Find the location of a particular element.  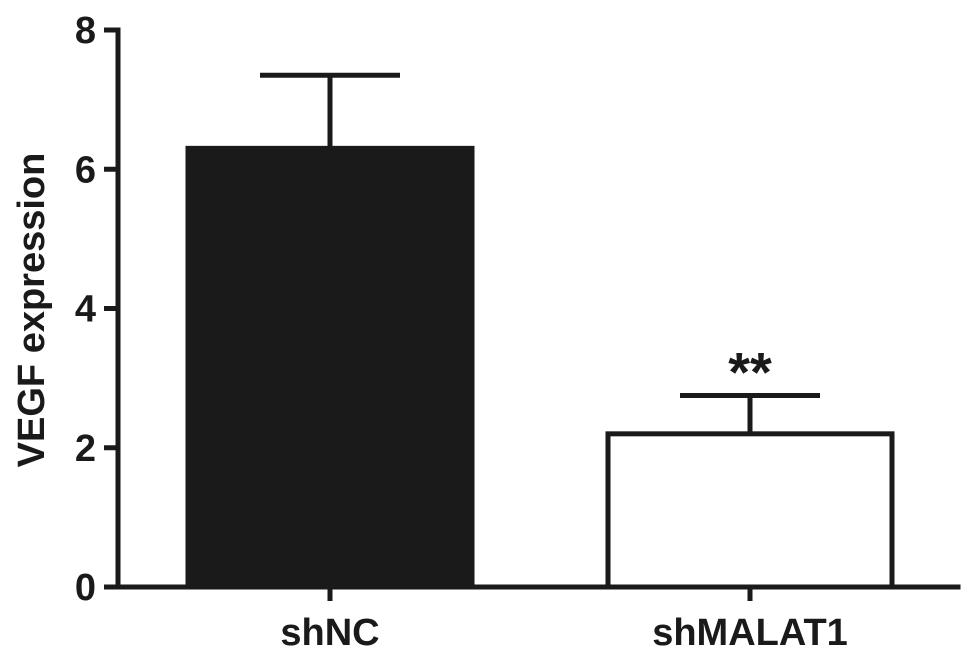

y-tick-label: 4 is located at coordinates (85, 310).